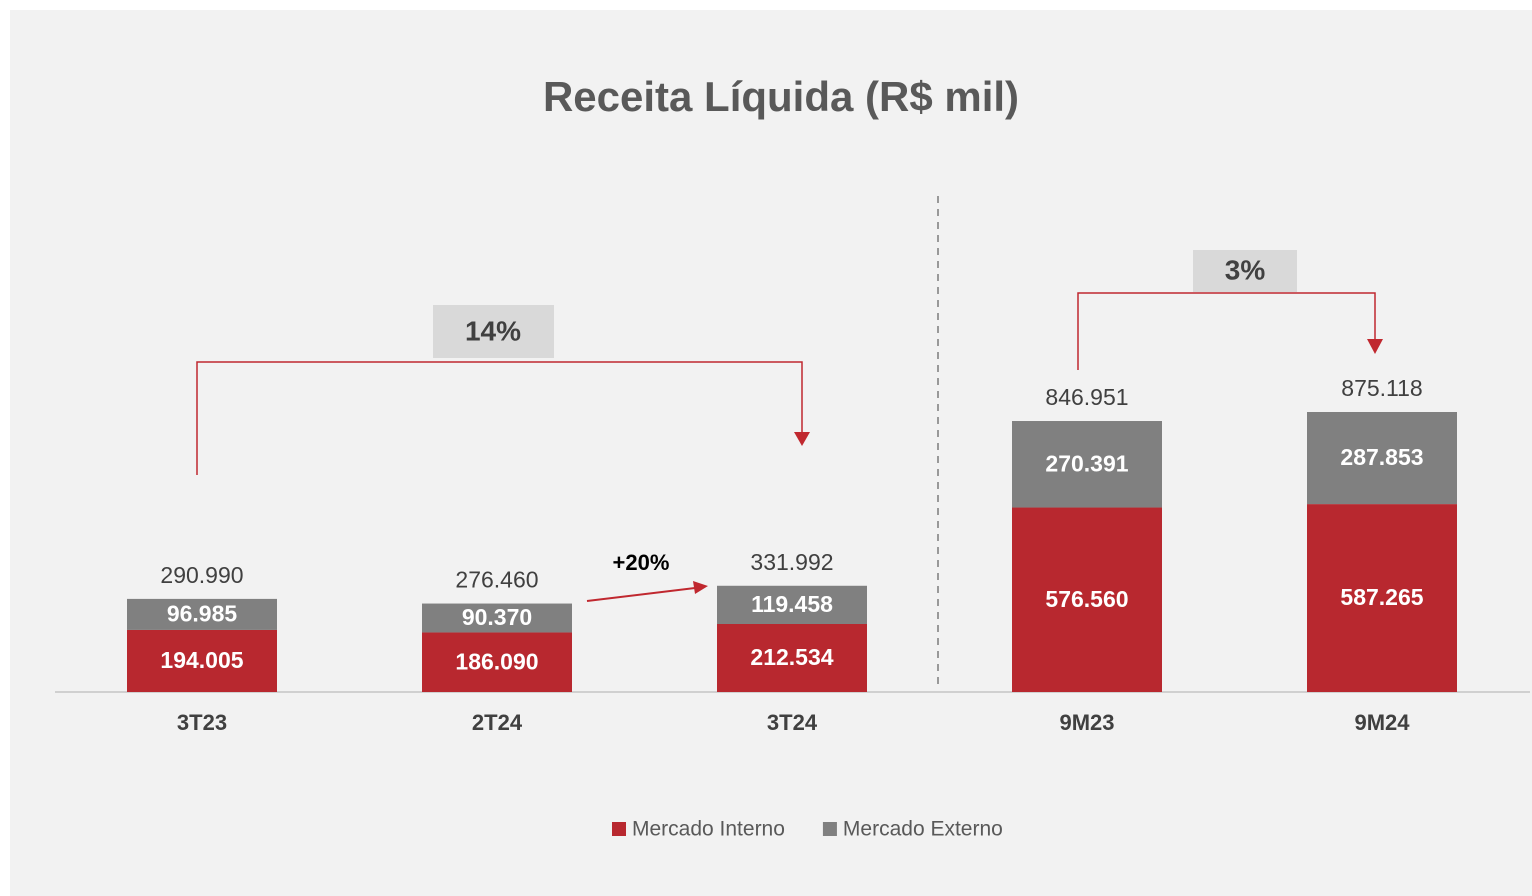 The height and width of the screenshot is (896, 1532). I want to click on data-label: 90.370, so click(497, 617).